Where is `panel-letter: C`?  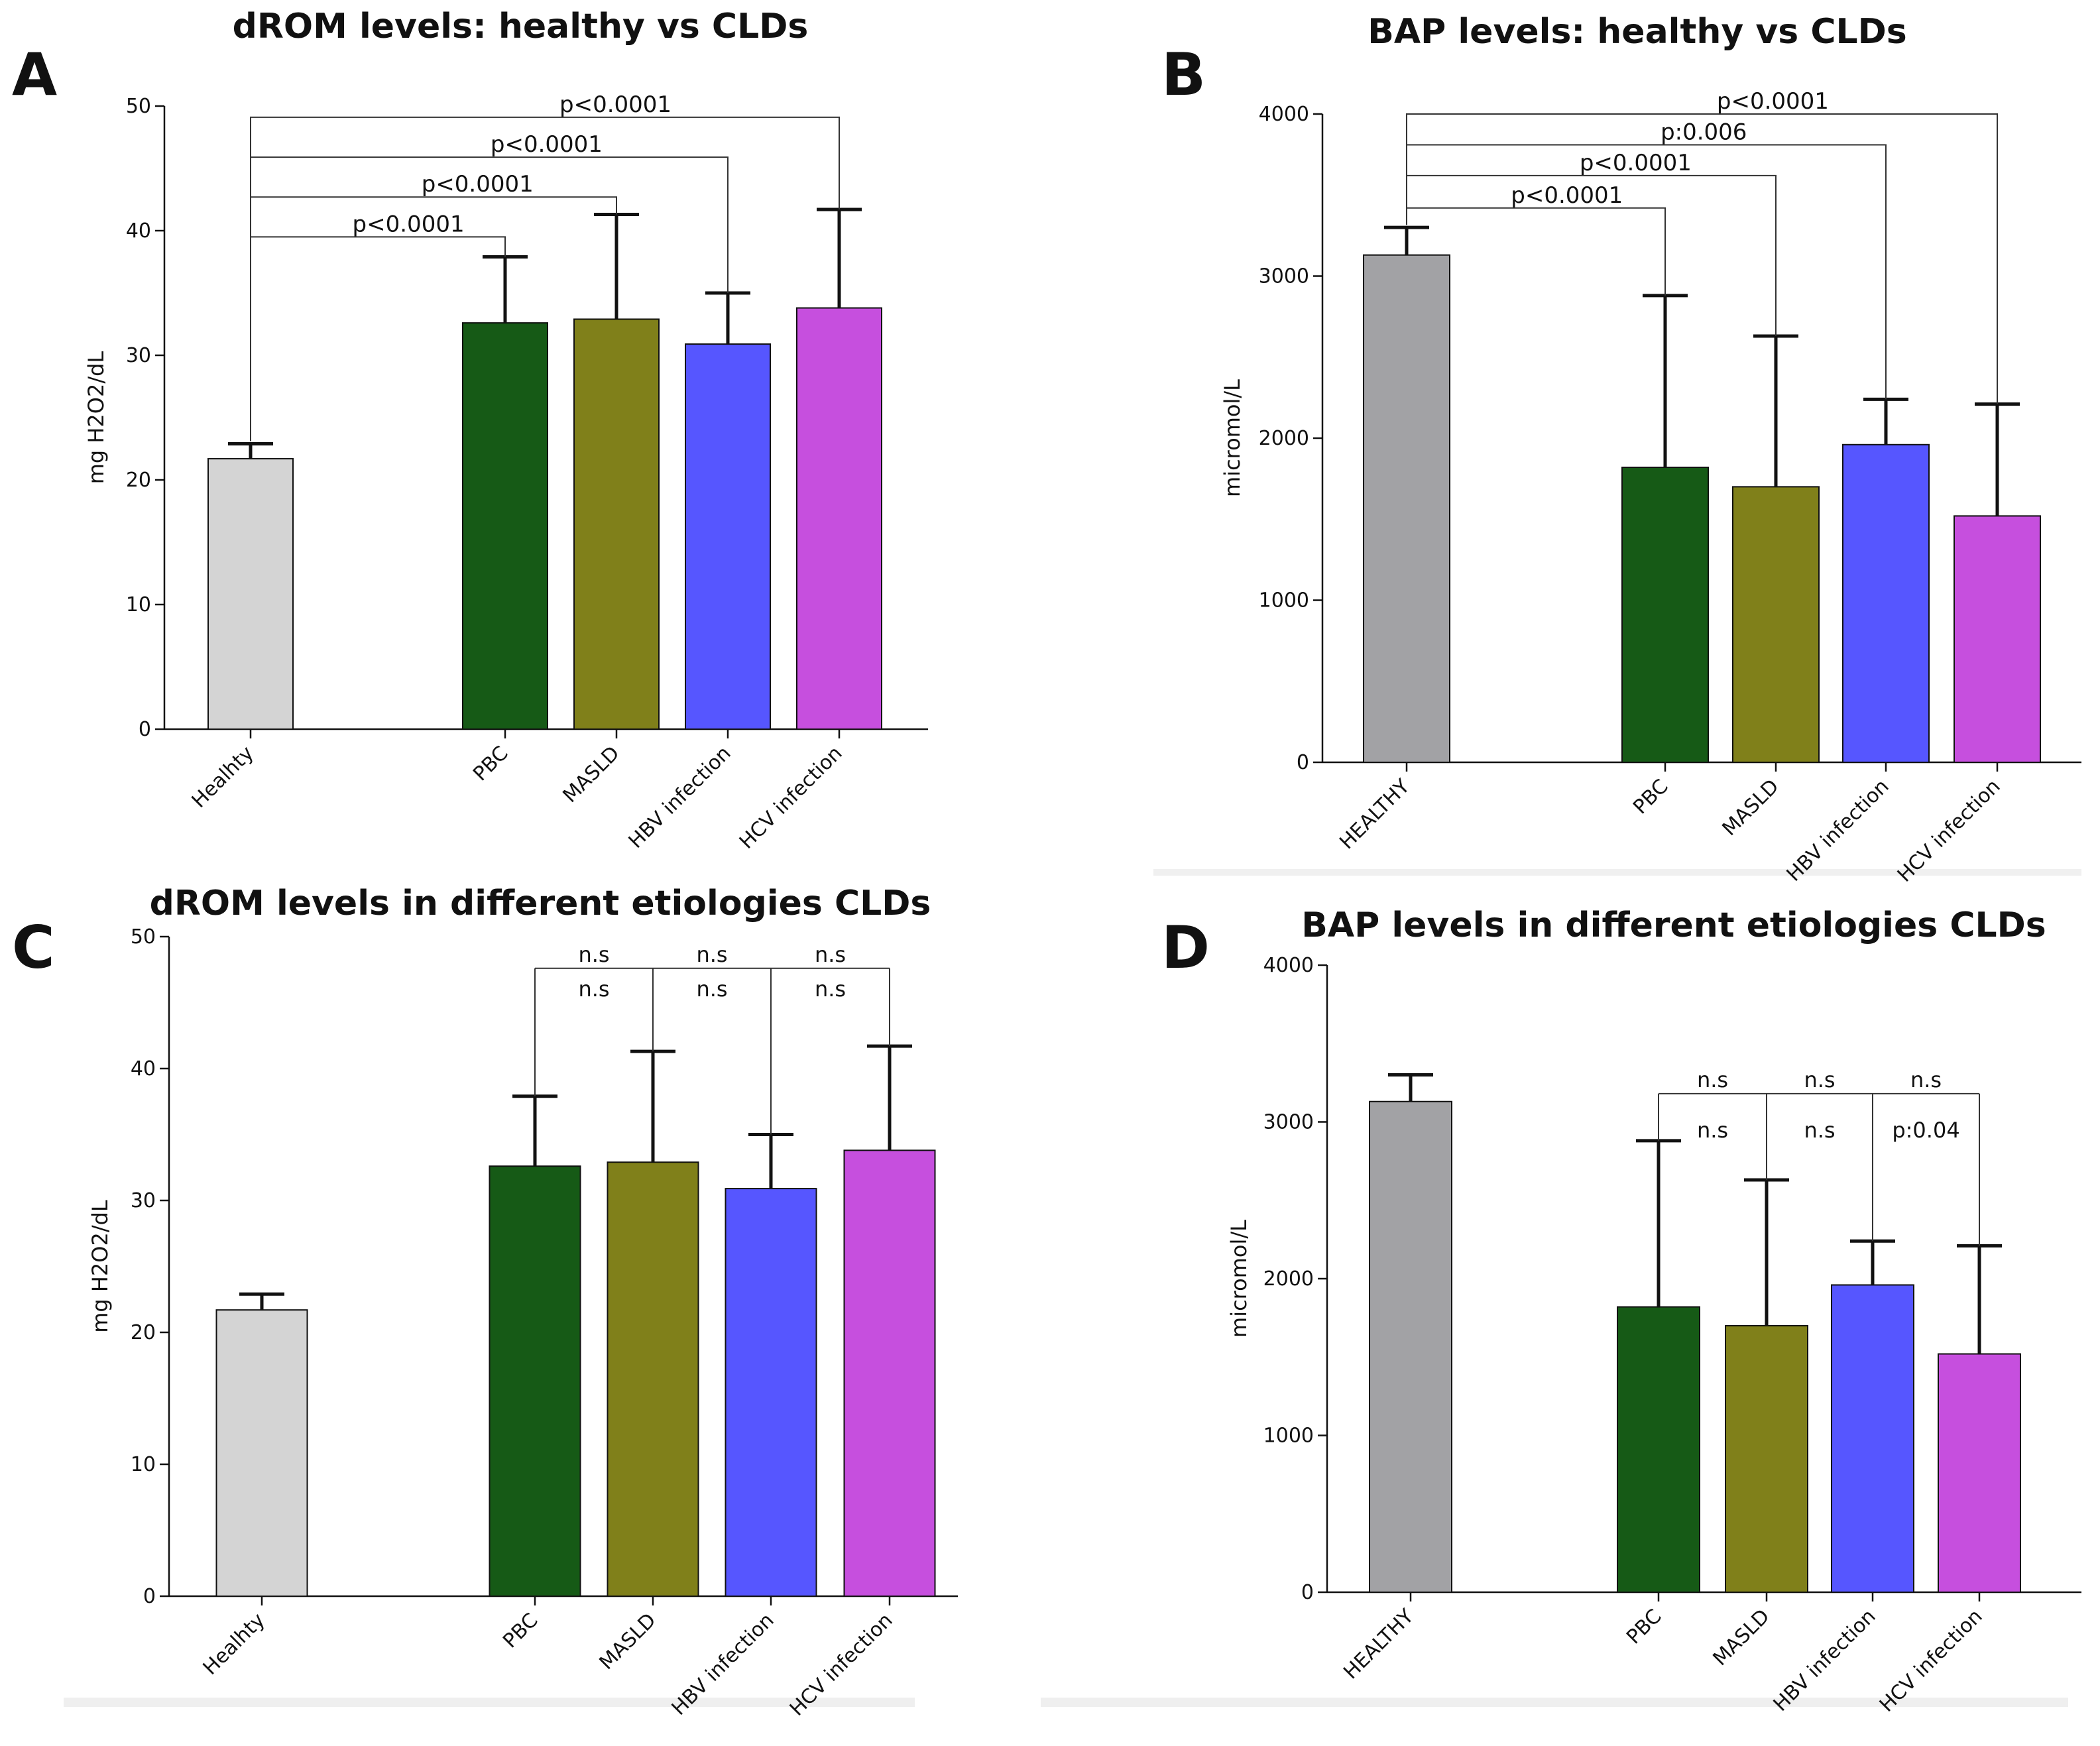 panel-letter: C is located at coordinates (33, 947).